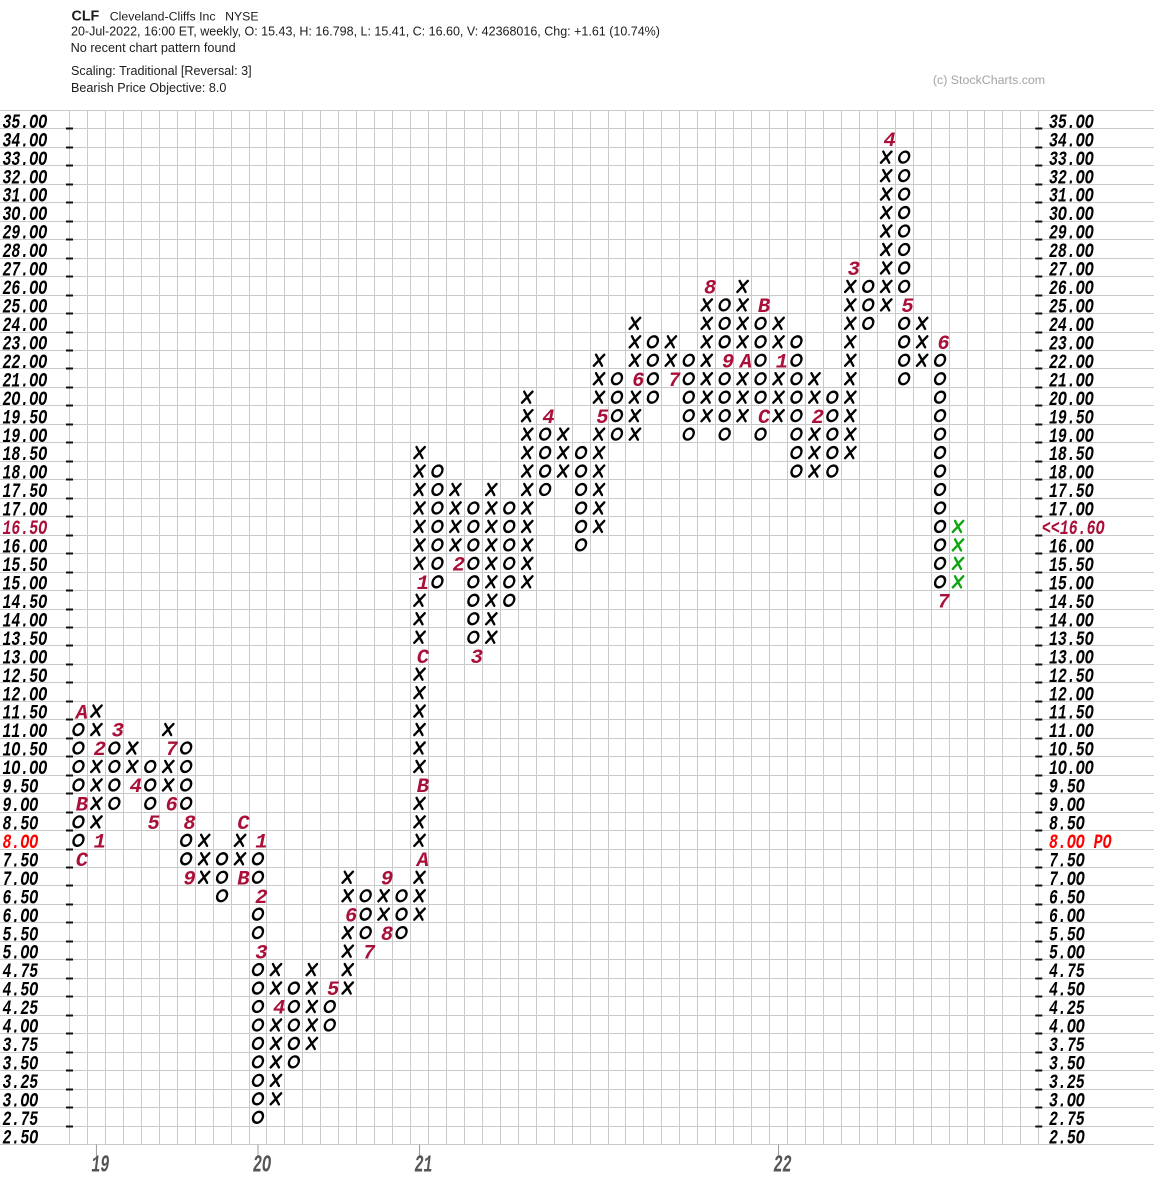 The width and height of the screenshot is (1154, 1200). I want to click on svg-text: CLF, so click(86, 17).